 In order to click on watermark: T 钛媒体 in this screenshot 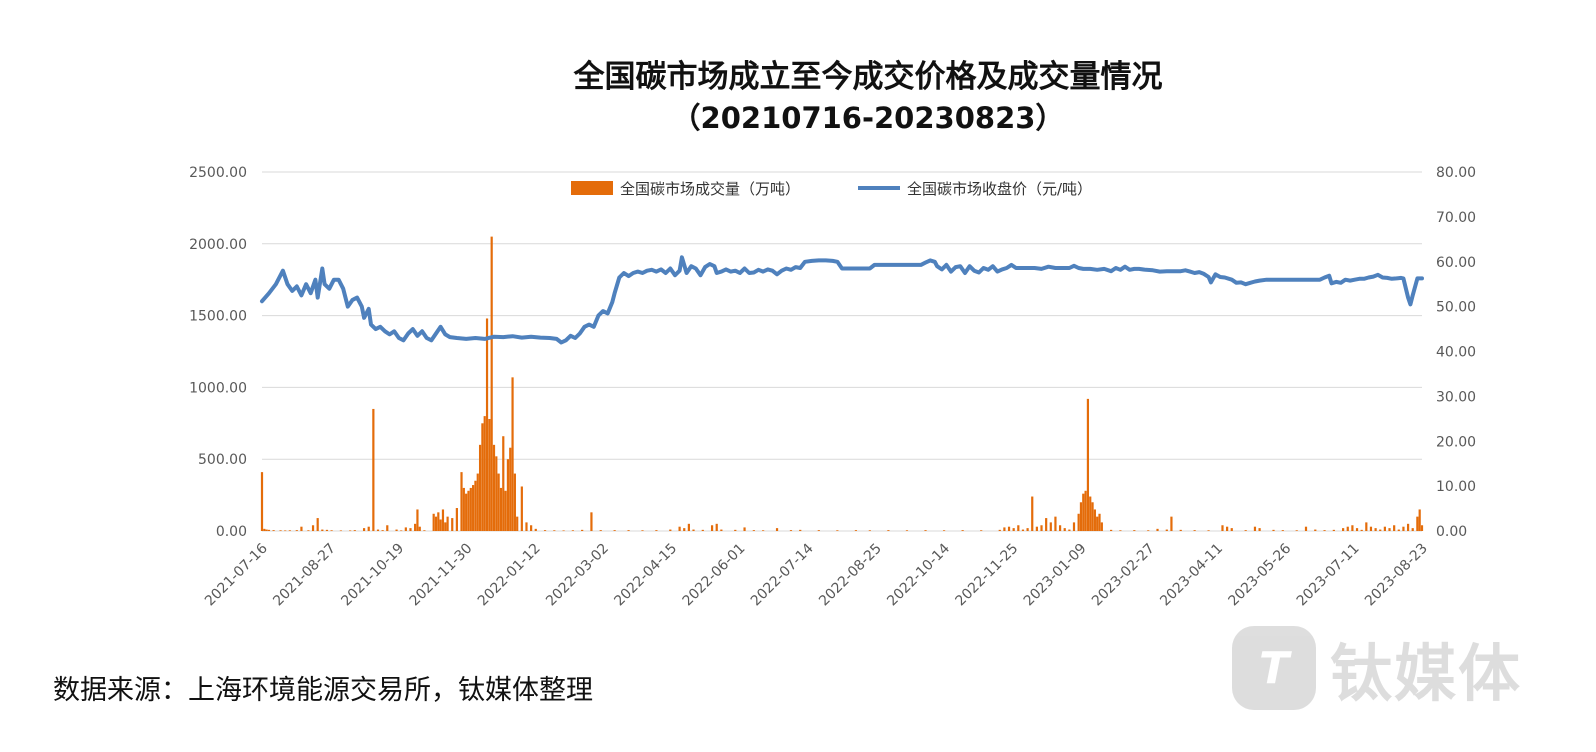, I will do `click(1392, 668)`.